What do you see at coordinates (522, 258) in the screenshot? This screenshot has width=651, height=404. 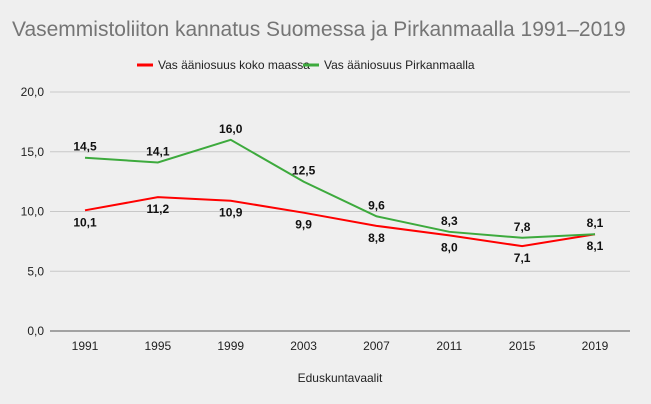 I see `data-label: 7,1` at bounding box center [522, 258].